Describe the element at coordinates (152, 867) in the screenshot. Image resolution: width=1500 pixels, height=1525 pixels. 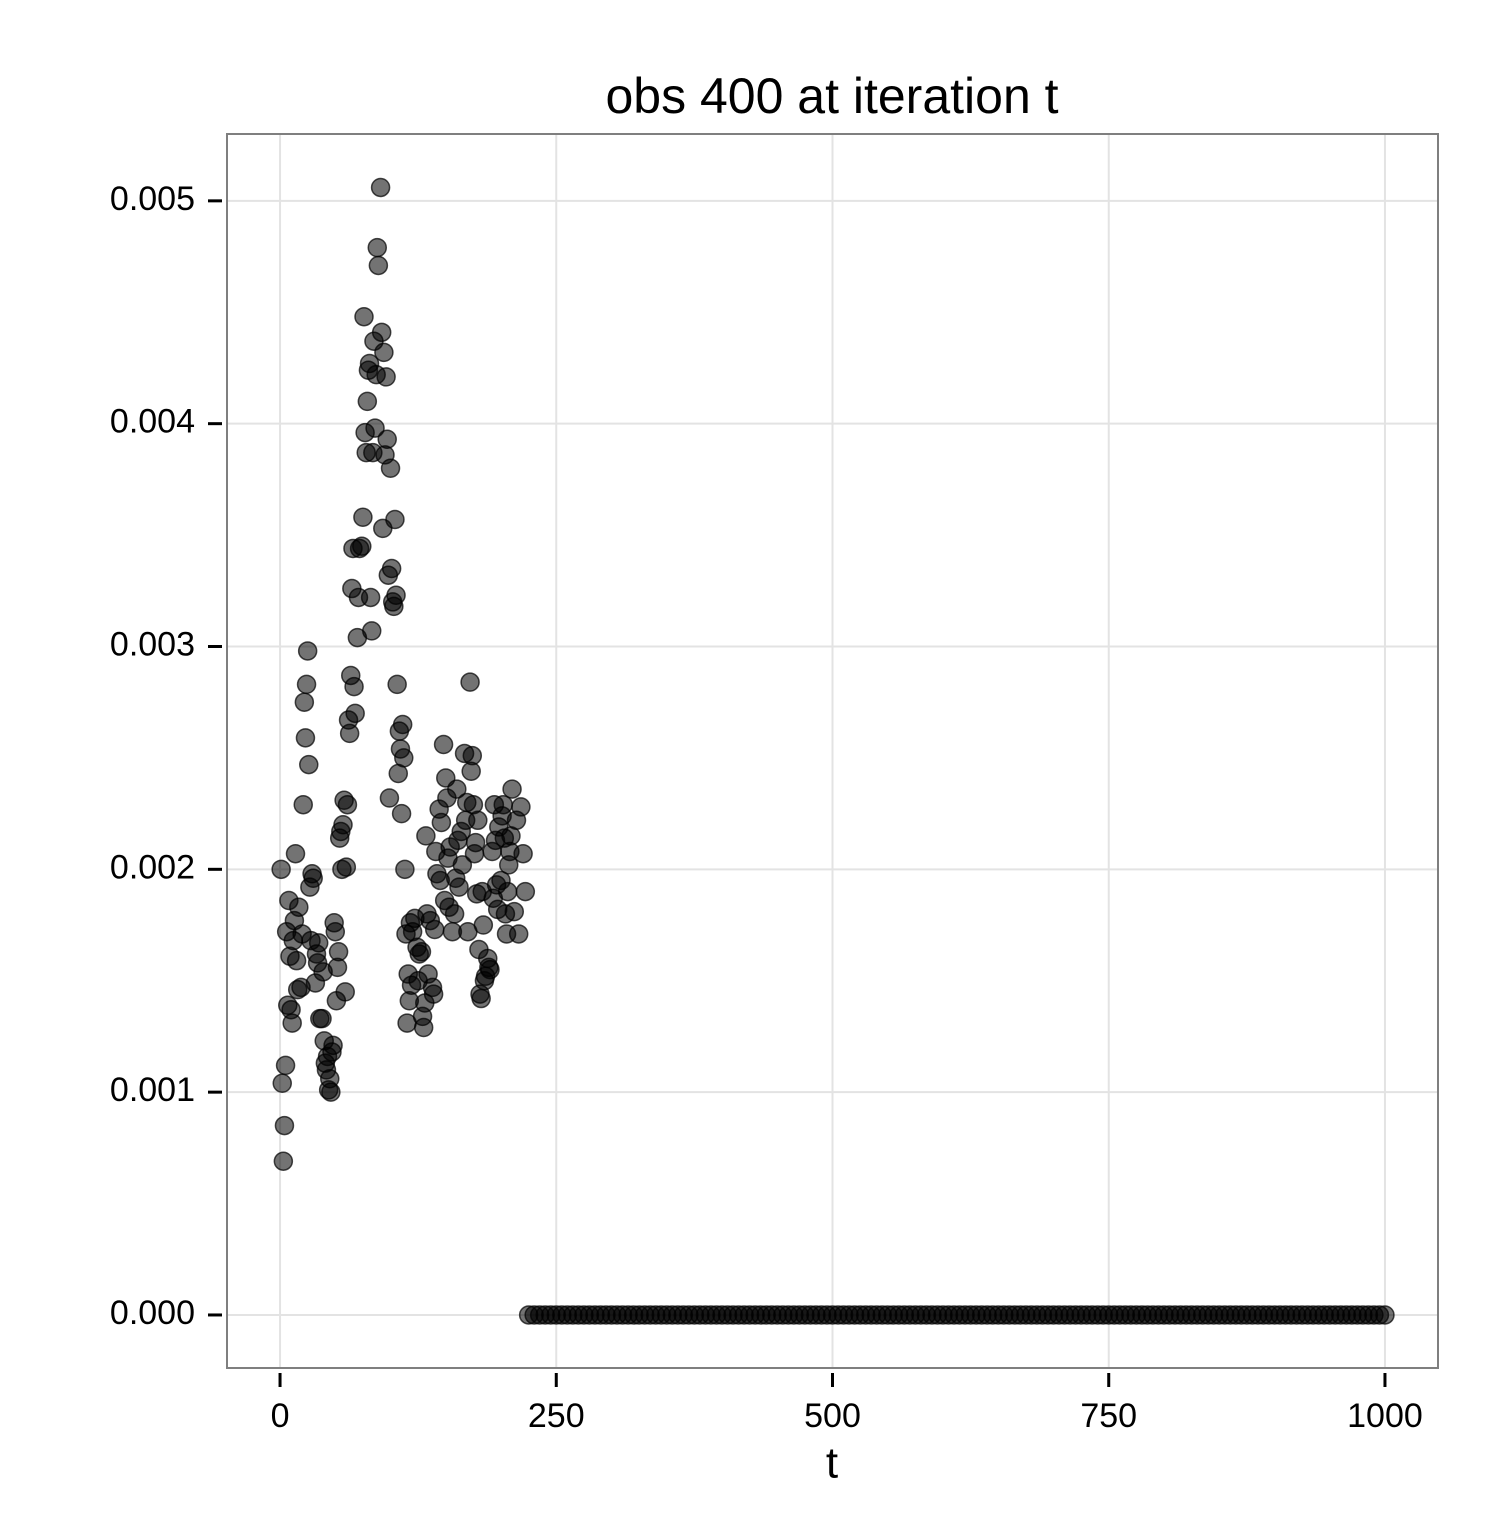
I see `y-tick-label: 0.002` at that location.